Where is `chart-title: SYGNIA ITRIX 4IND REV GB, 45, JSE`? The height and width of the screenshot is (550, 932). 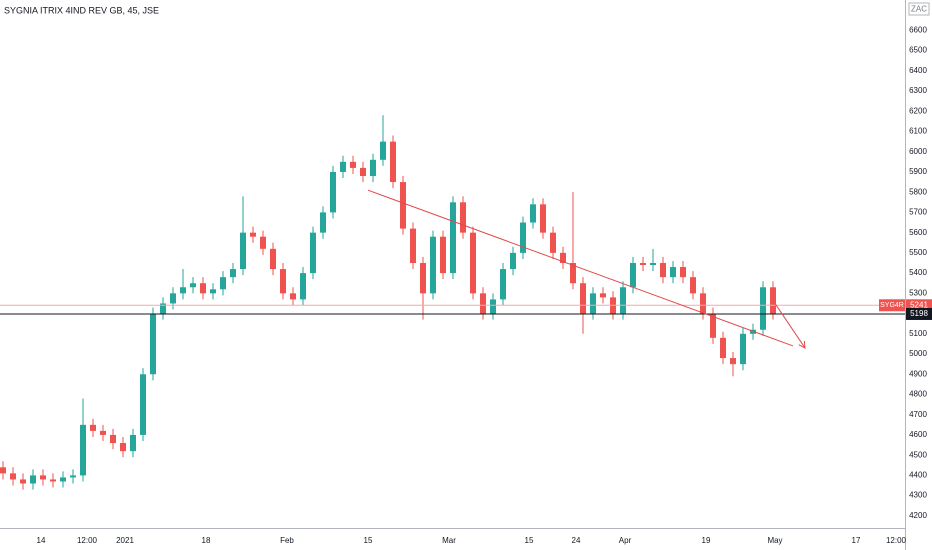 chart-title: SYGNIA ITRIX 4IND REV GB, 45, JSE is located at coordinates (81, 10).